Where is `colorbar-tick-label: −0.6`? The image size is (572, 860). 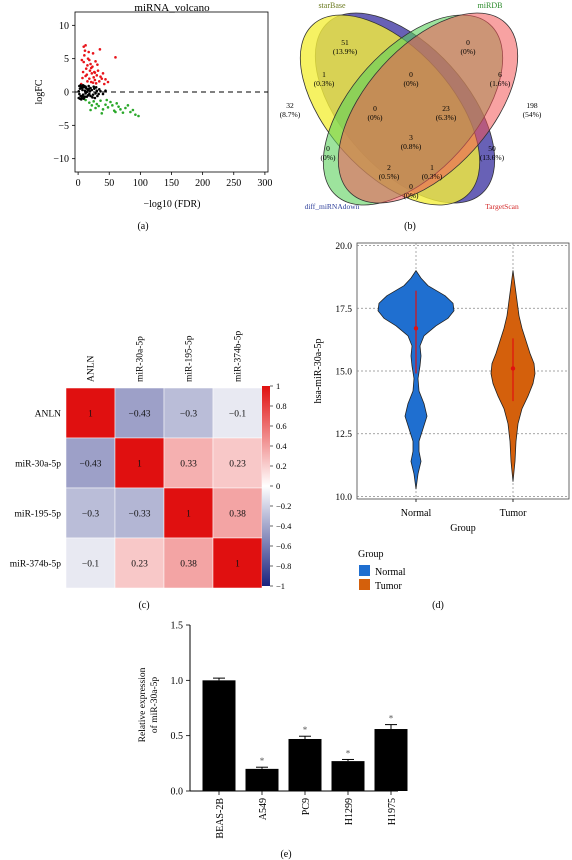
colorbar-tick-label: −0.6 is located at coordinates (283, 546).